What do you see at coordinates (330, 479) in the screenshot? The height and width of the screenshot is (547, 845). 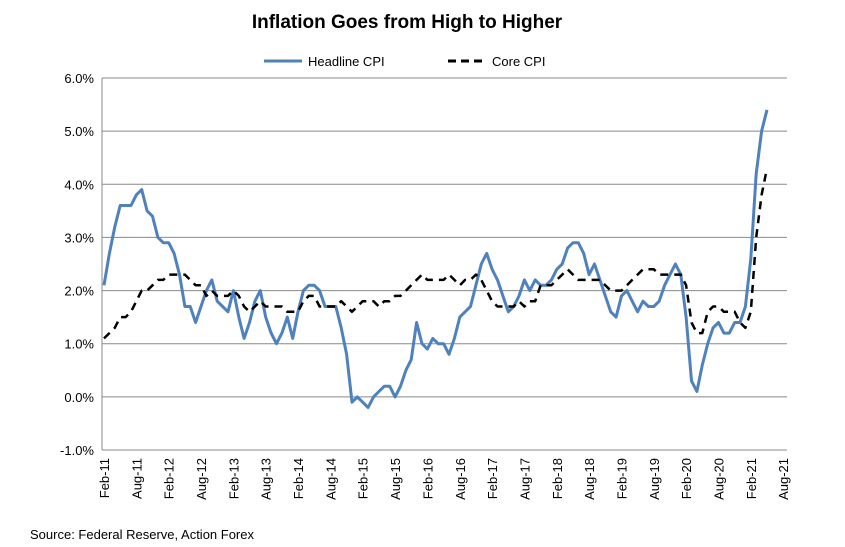 I see `x-tick-label: Aug-14` at bounding box center [330, 479].